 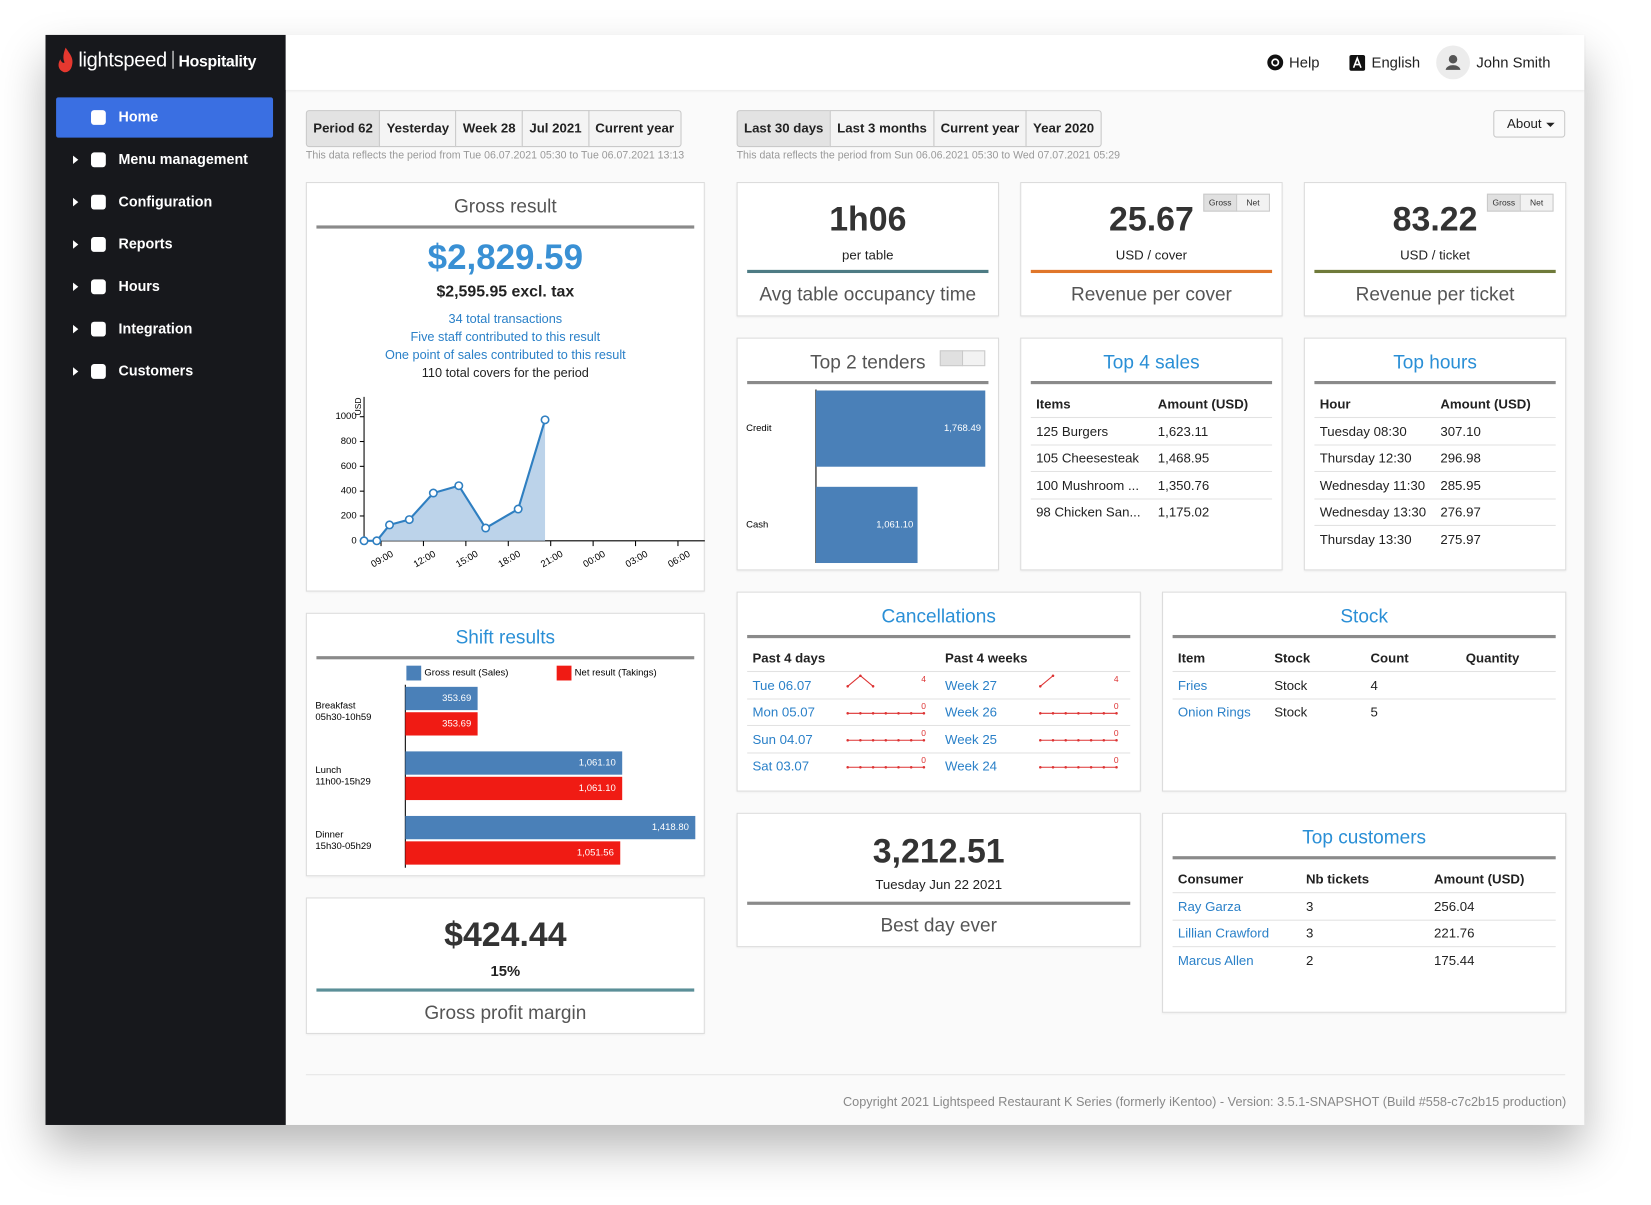 What do you see at coordinates (349, 441) in the screenshot?
I see `y-tick-label: 800` at bounding box center [349, 441].